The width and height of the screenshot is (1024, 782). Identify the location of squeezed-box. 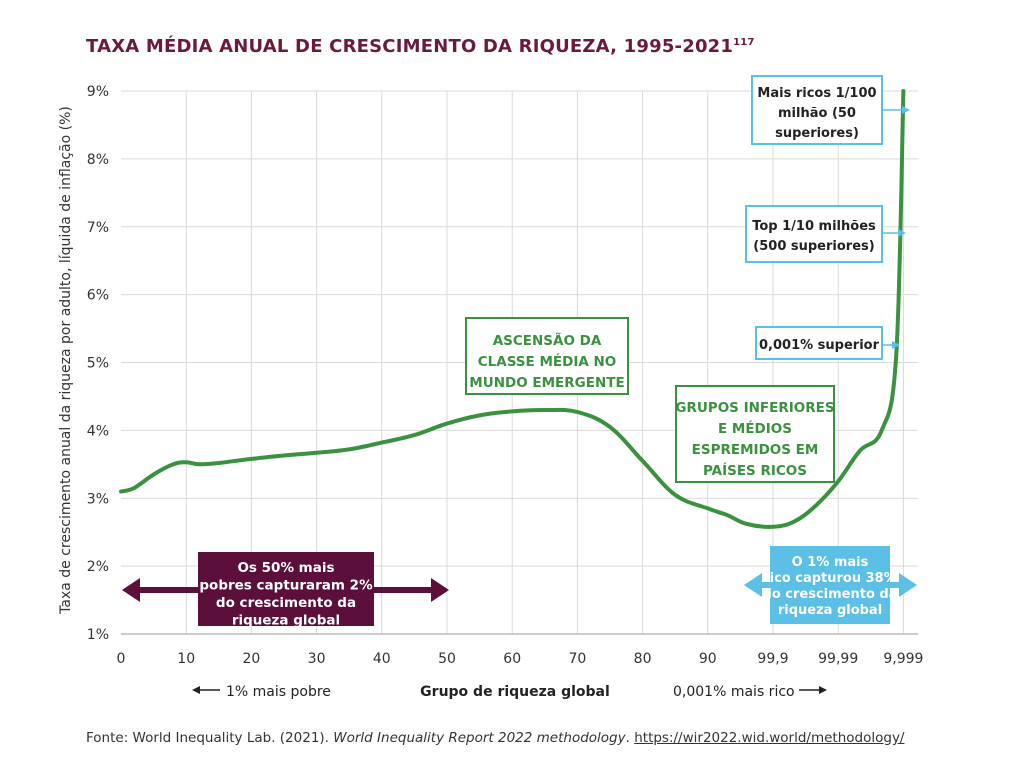
(755, 434).